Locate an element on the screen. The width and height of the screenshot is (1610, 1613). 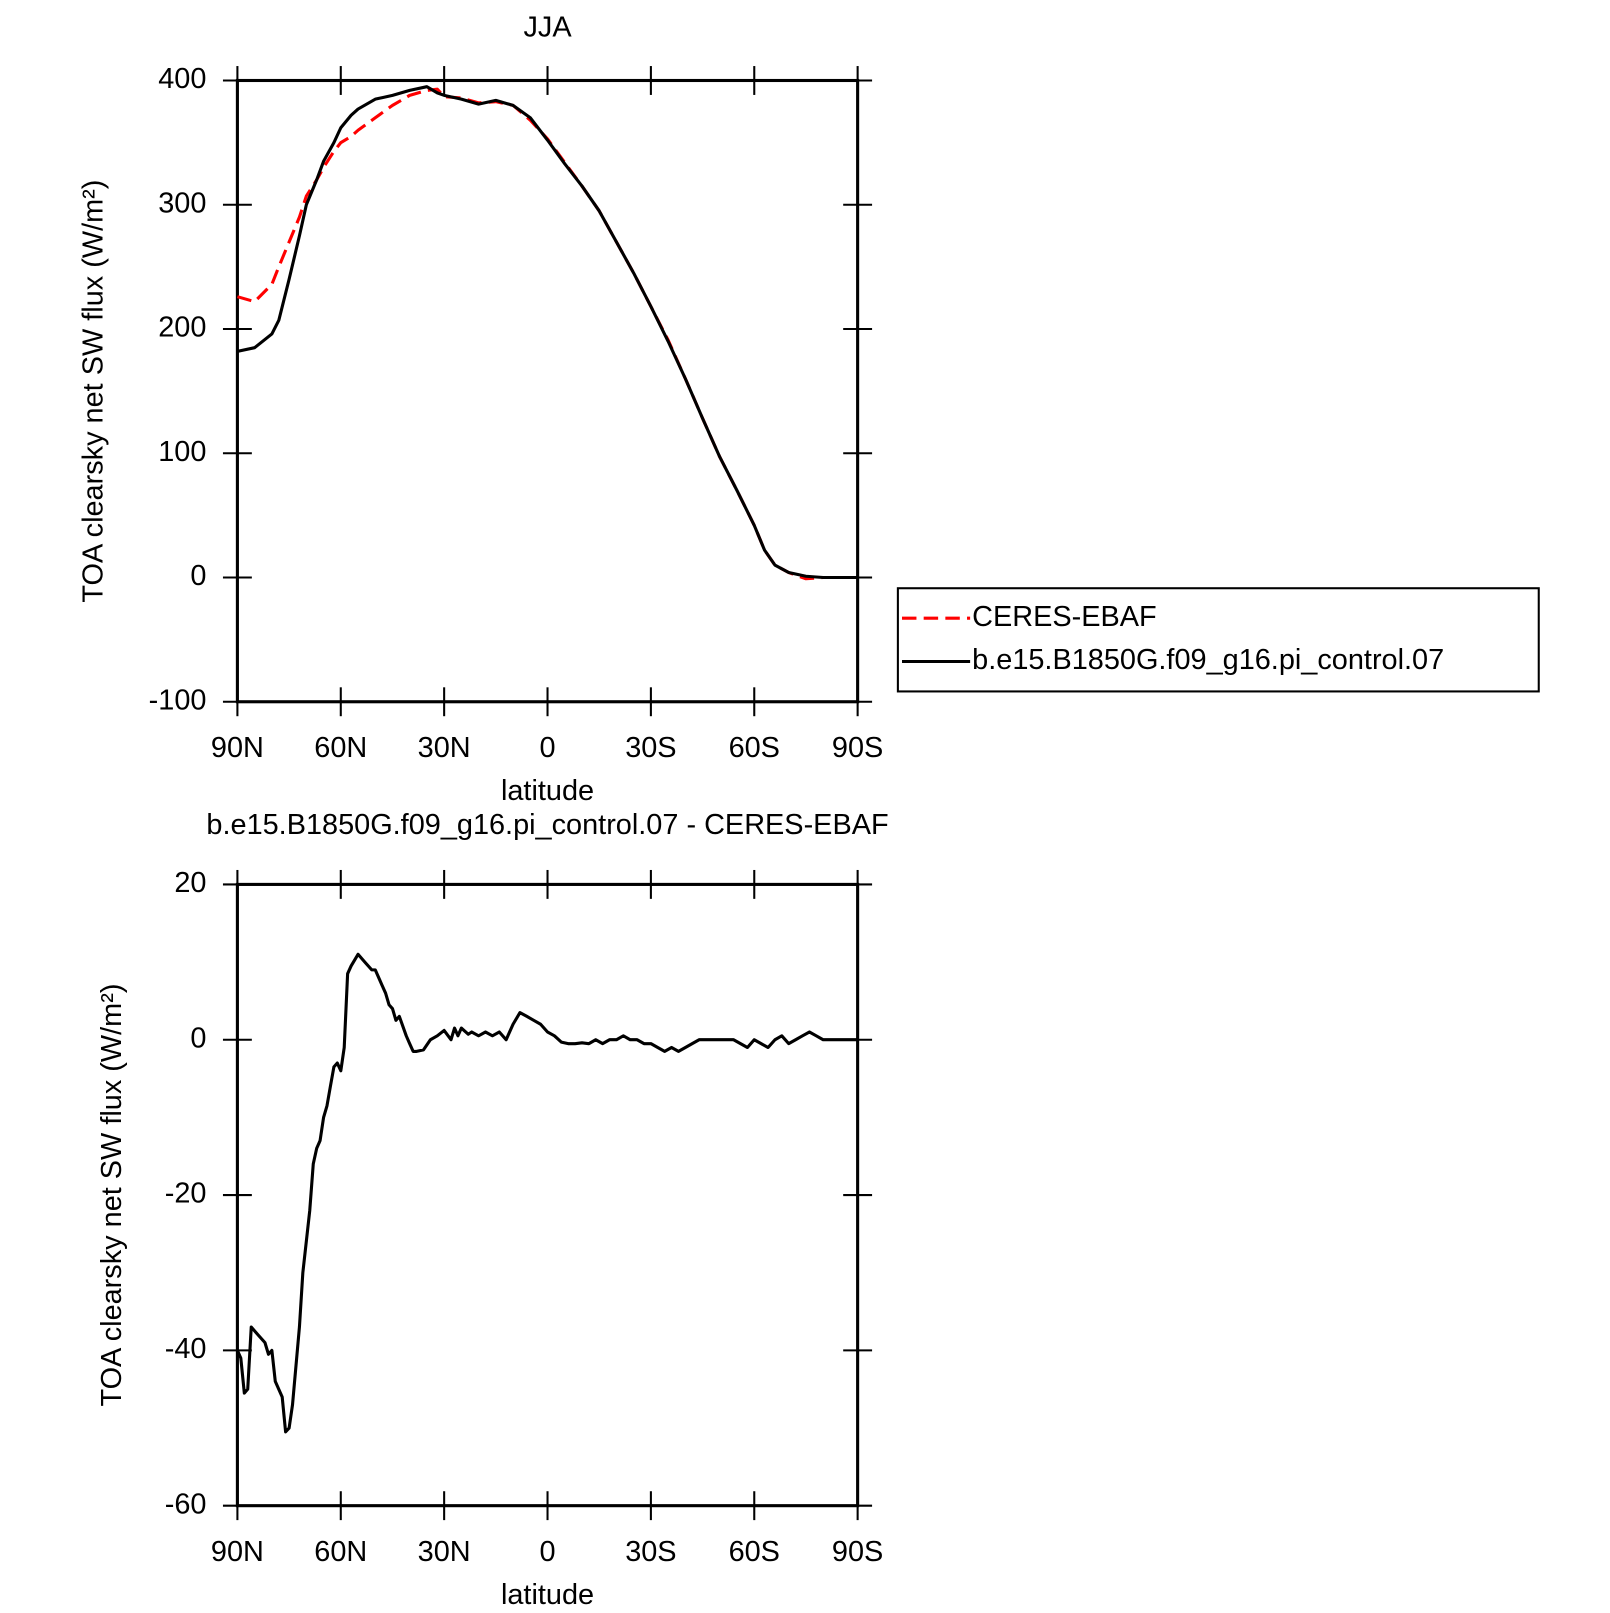
chart-title: JJA is located at coordinates (547, 28).